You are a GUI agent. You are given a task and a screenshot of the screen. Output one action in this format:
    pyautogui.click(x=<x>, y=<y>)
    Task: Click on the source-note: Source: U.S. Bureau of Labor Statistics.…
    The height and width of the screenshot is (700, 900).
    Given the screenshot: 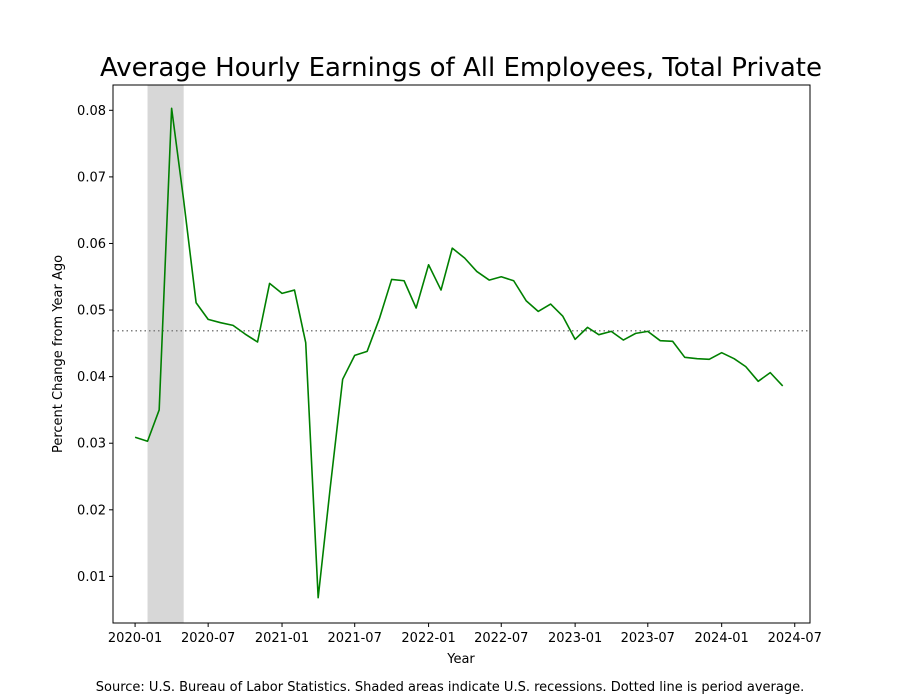 What is the action you would take?
    pyautogui.click(x=450, y=687)
    